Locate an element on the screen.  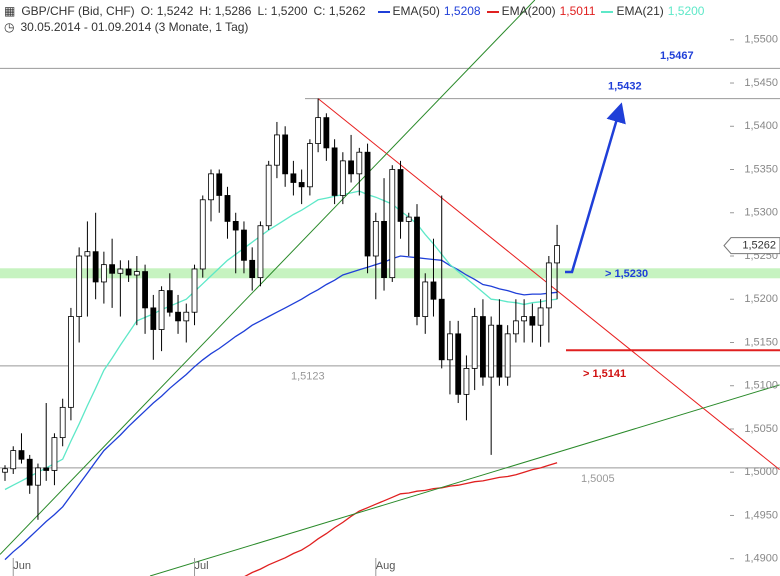
forecast-arrow is located at coordinates (595, 188).